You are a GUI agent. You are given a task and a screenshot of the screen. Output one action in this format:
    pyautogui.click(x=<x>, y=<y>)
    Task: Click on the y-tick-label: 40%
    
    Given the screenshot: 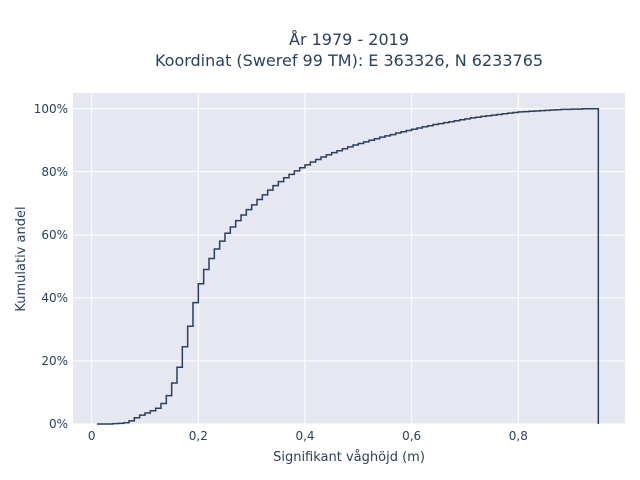 What is the action you would take?
    pyautogui.click(x=54, y=298)
    